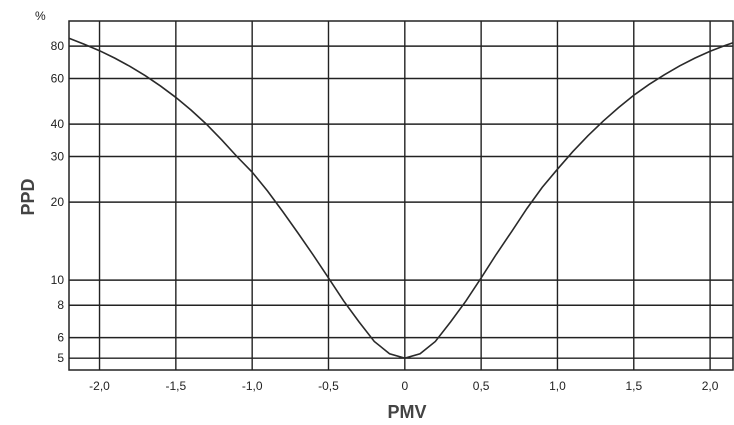  What do you see at coordinates (633, 386) in the screenshot?
I see `x-tick-label: 1,5` at bounding box center [633, 386].